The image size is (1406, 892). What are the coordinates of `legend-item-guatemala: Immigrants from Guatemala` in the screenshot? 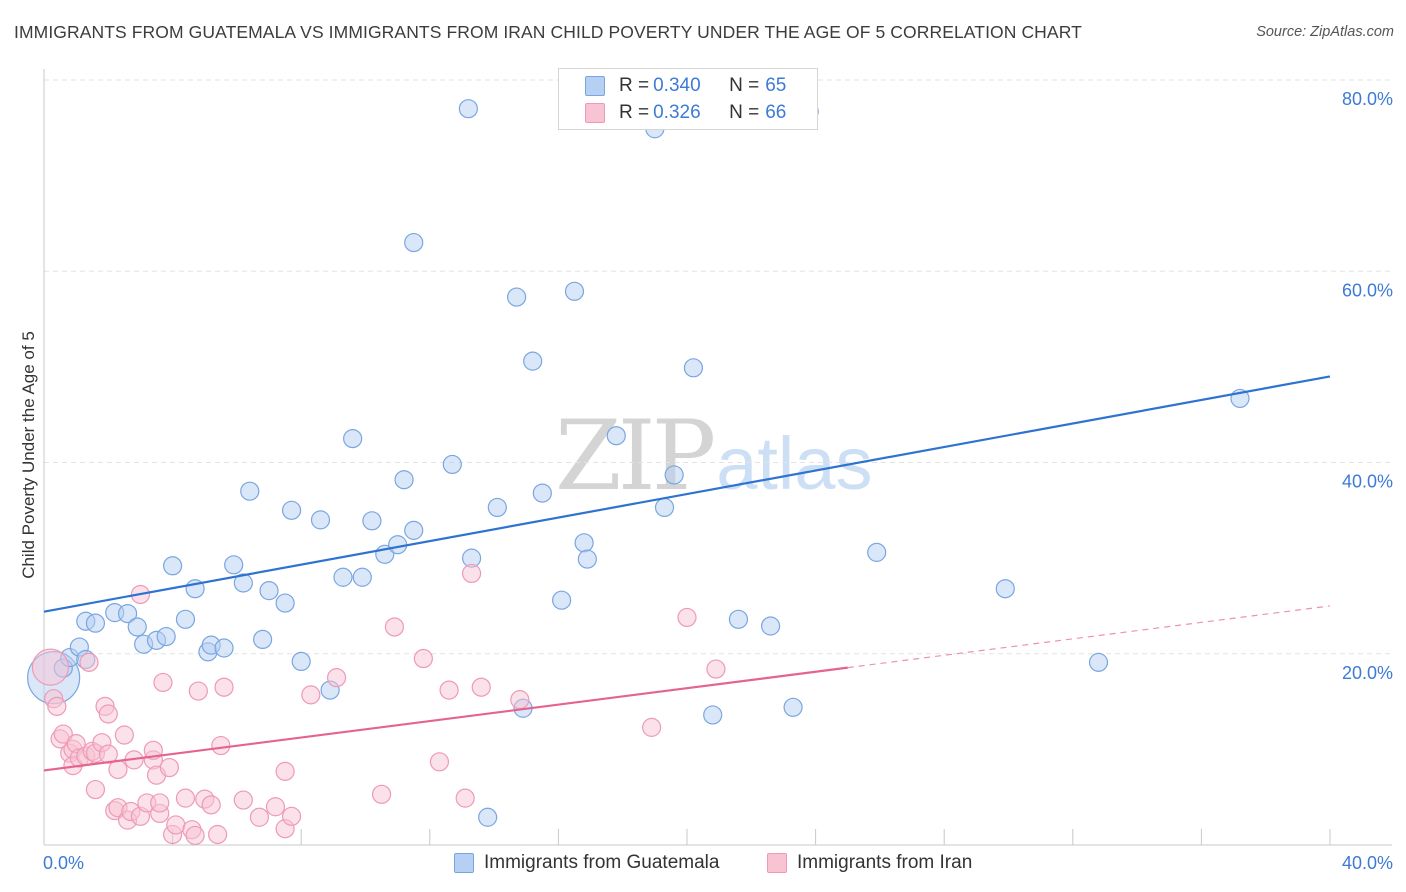 It's located at (586, 863).